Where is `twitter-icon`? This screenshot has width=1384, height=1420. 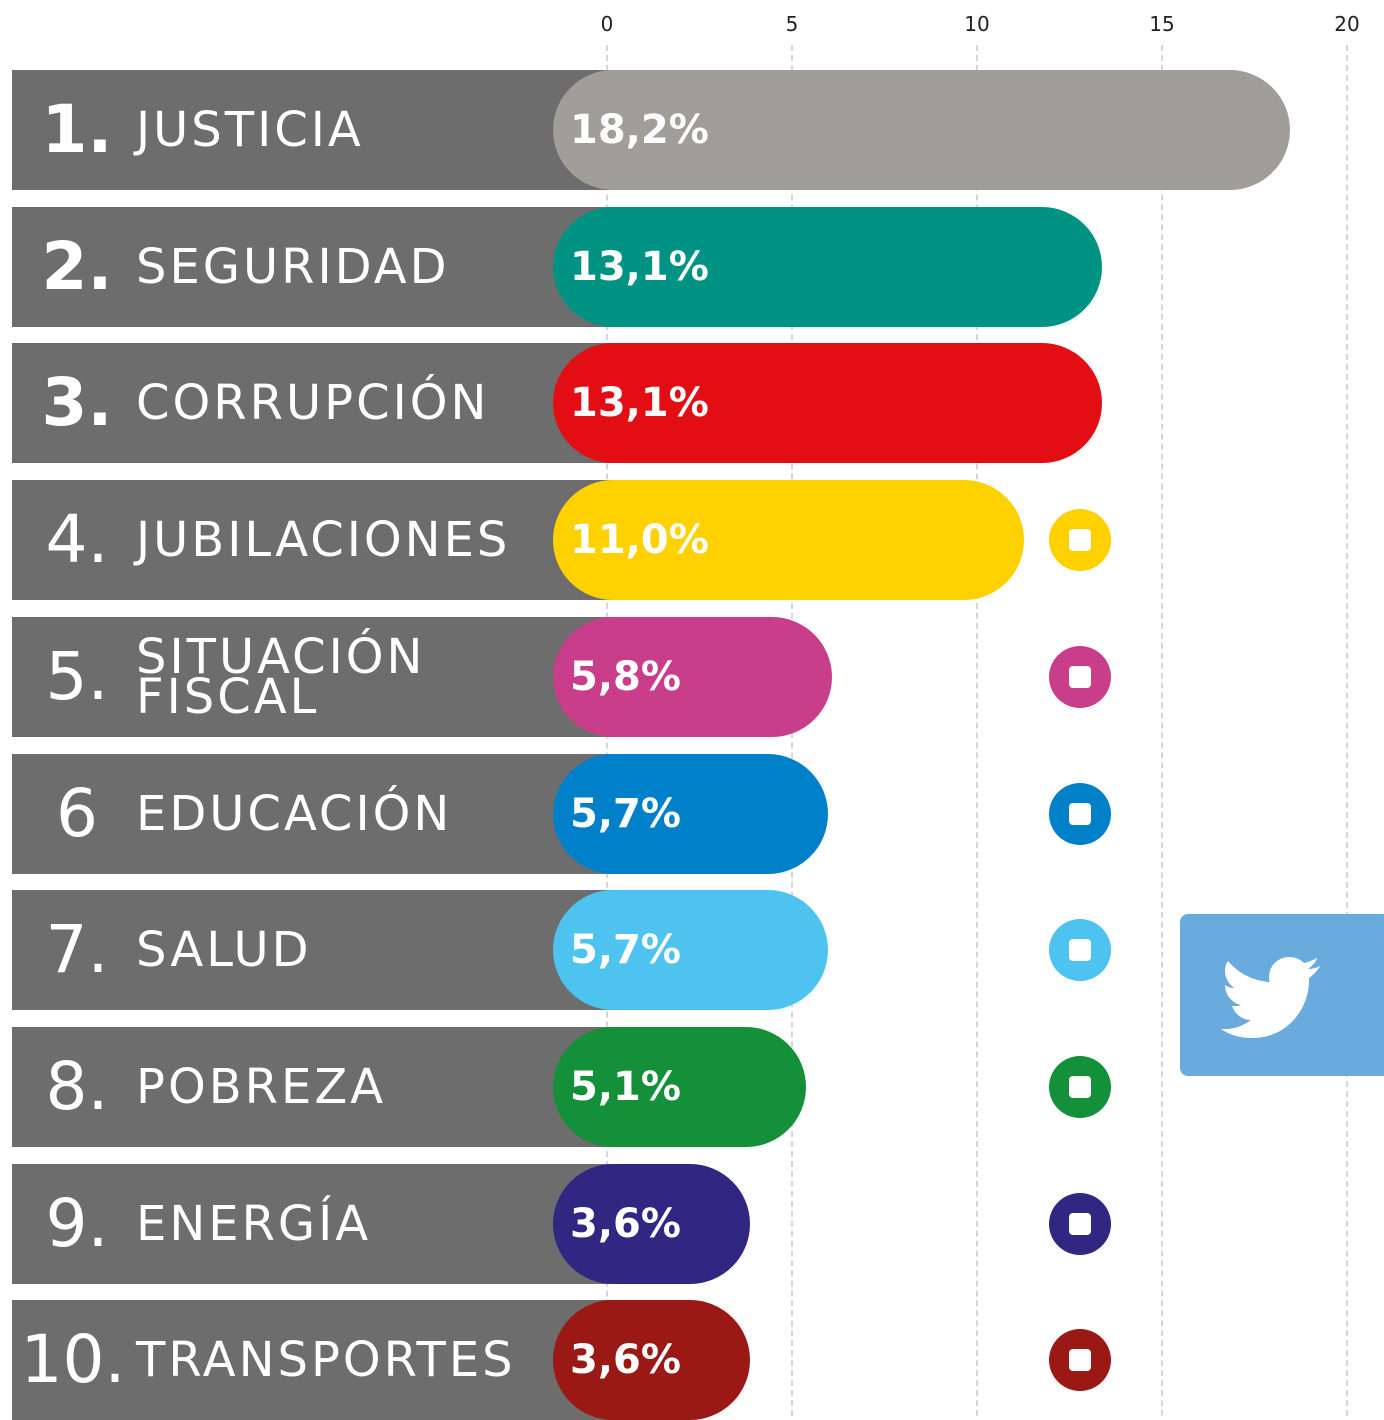
twitter-icon is located at coordinates (1270, 997).